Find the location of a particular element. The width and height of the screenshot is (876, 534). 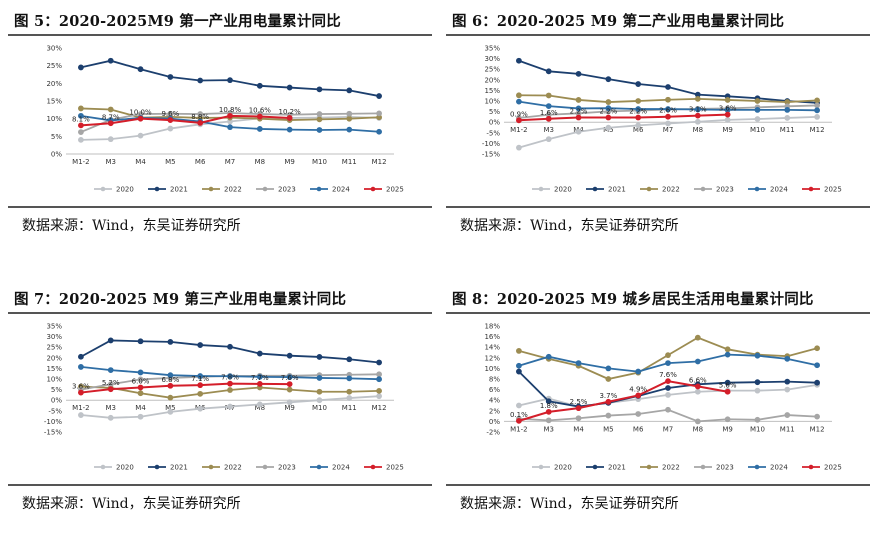

series-line-2021 is located at coordinates (230, 351).